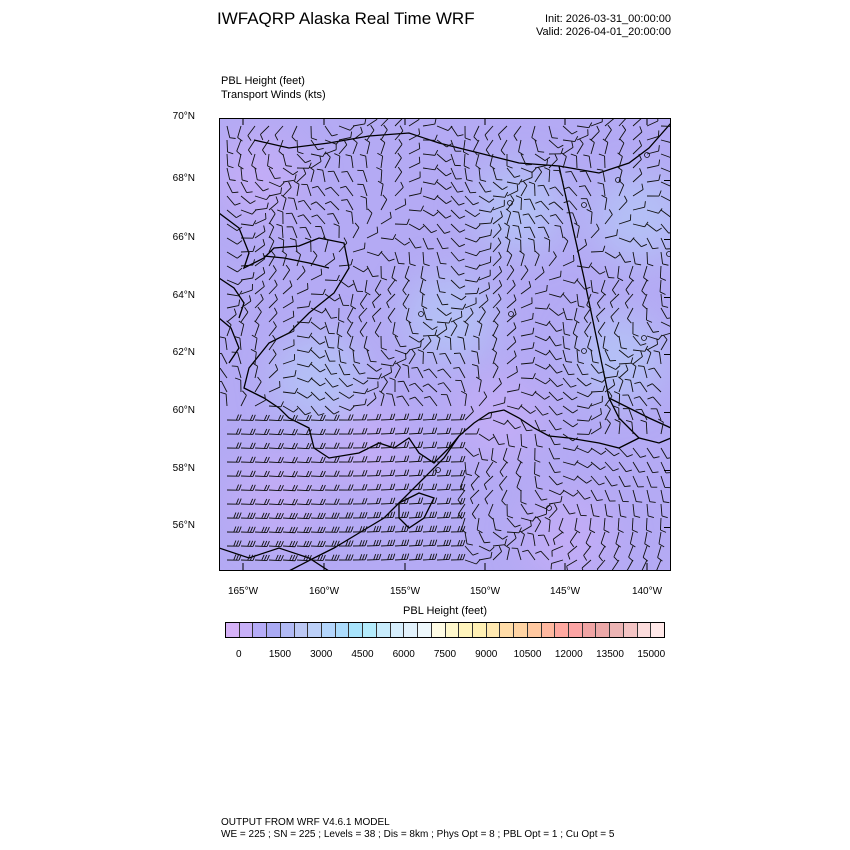 The image size is (850, 850). I want to click on colorbar, so click(445, 630).